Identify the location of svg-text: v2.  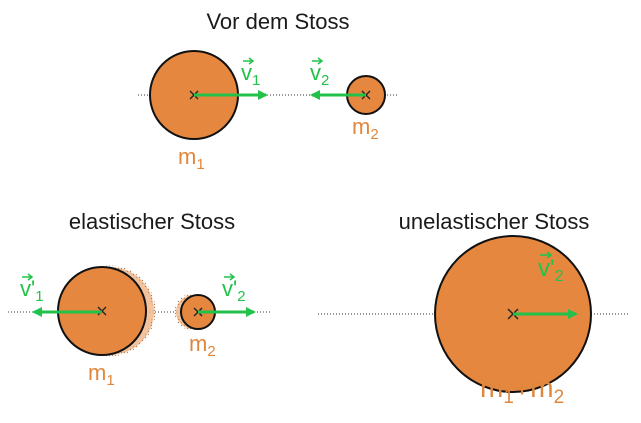
(319, 74).